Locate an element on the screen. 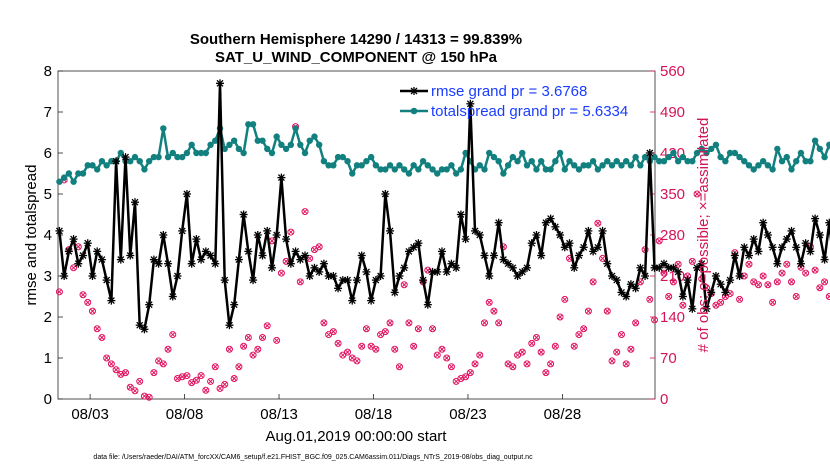 This screenshot has width=830, height=470. y-left-tick-label: 1 is located at coordinates (48, 358).